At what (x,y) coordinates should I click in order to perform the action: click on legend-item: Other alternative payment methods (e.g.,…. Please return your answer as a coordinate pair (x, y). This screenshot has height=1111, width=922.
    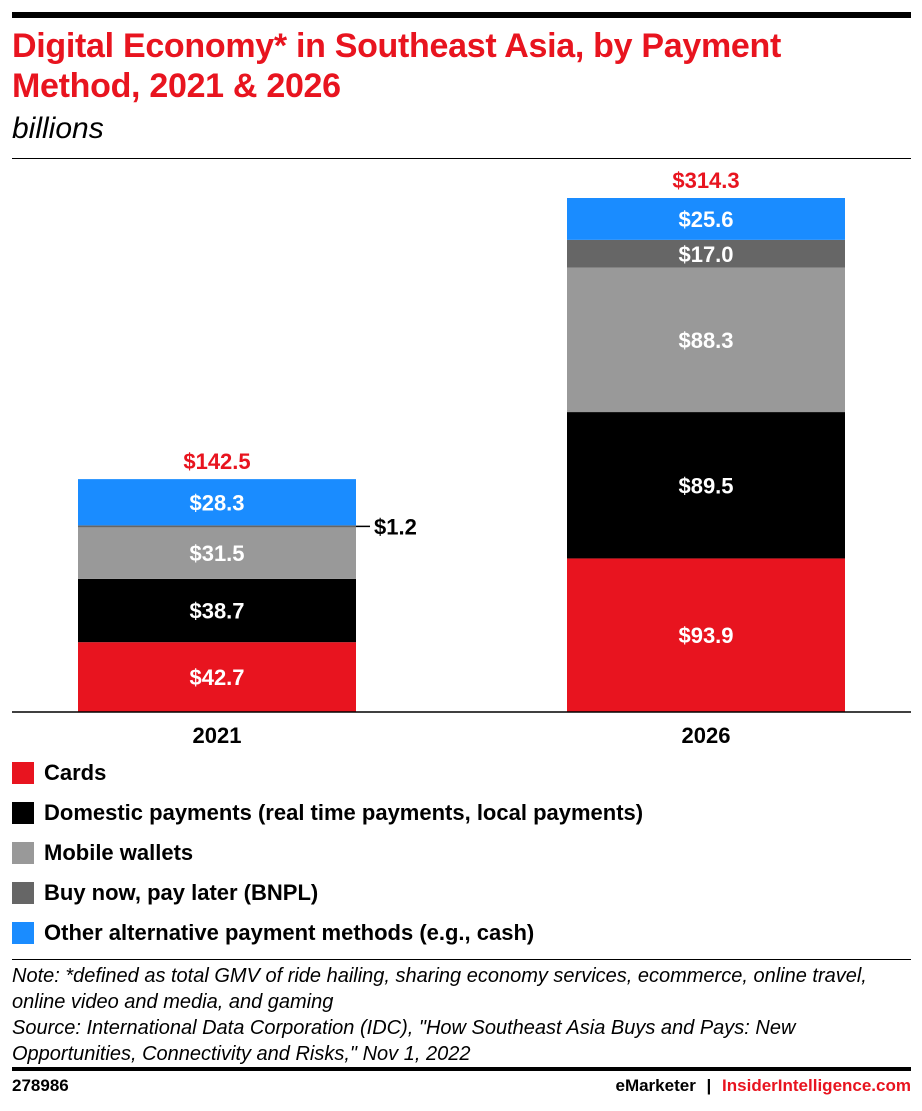
    Looking at the image, I should click on (327, 933).